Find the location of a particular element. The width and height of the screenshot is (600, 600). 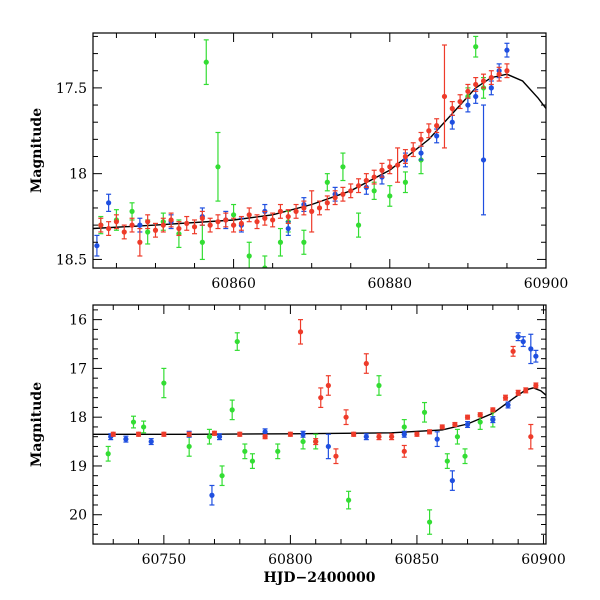

y-tick-label: 17 is located at coordinates (78, 369).